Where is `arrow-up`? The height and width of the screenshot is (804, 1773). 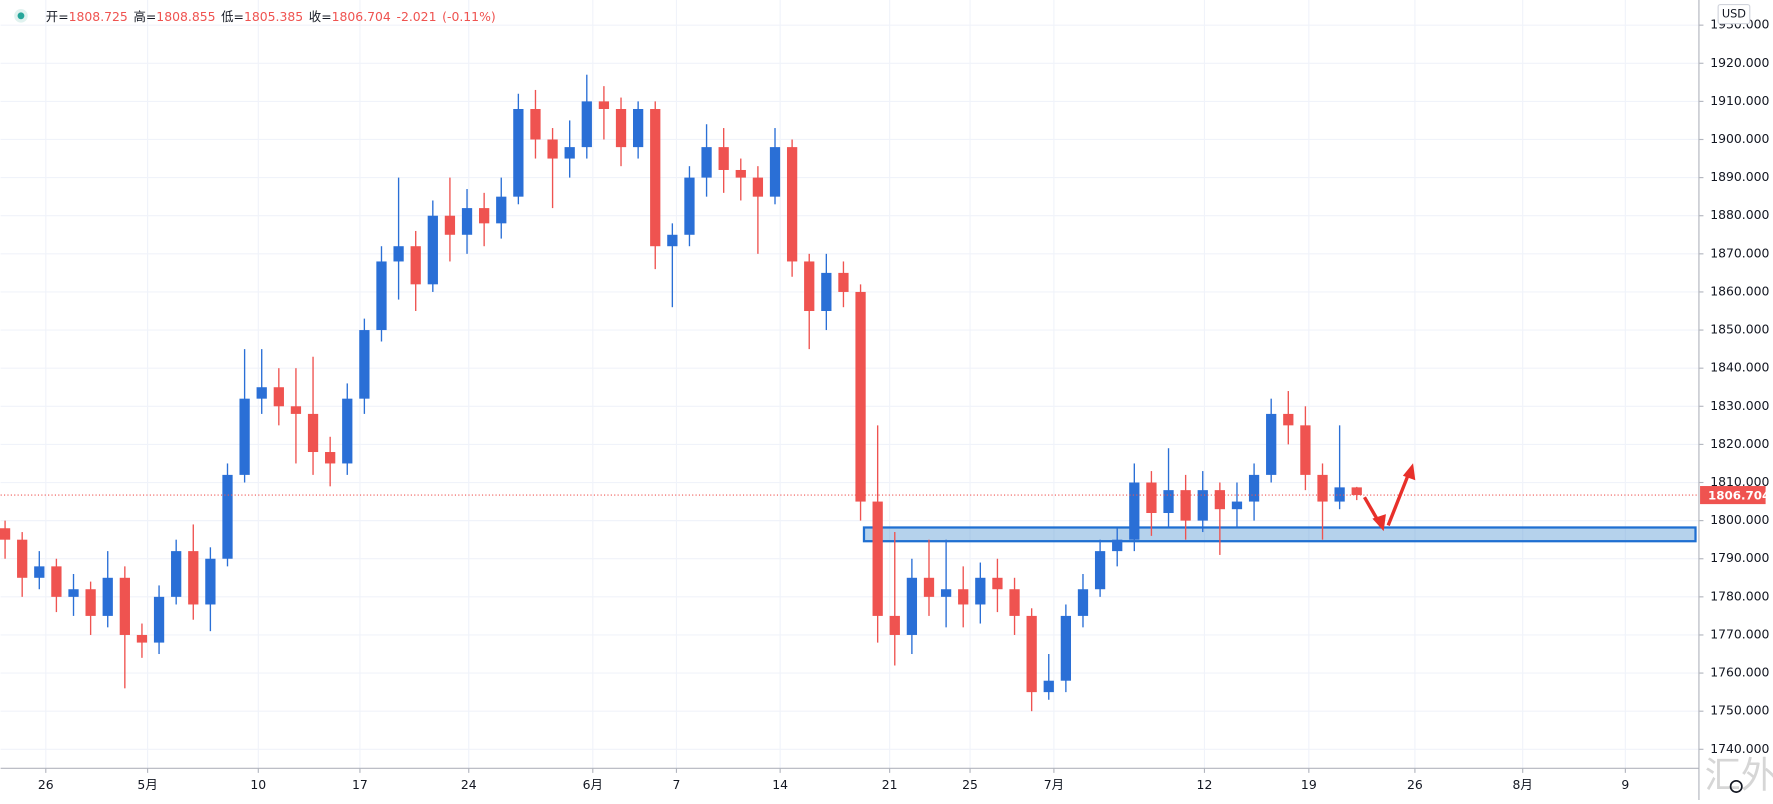
arrow-up is located at coordinates (1399, 498).